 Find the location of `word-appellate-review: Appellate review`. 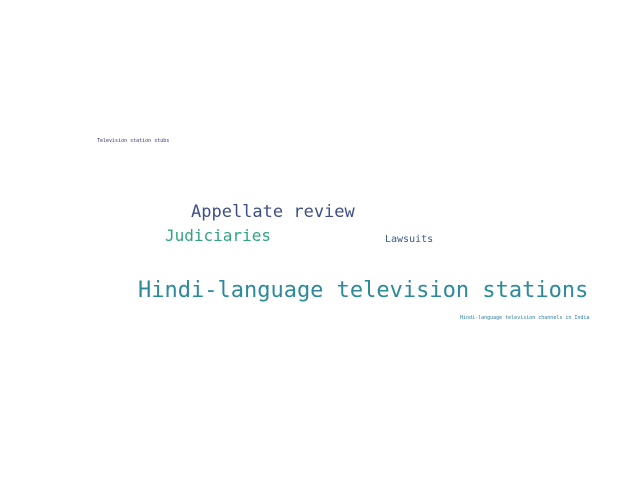

word-appellate-review: Appellate review is located at coordinates (273, 212).